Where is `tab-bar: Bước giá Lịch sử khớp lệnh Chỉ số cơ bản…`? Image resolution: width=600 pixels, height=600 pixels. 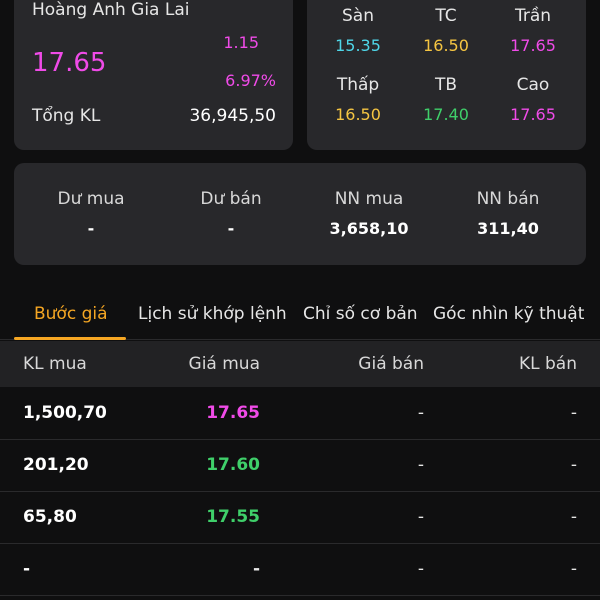
tab-bar: Bước giá Lịch sử khớp lệnh Chỉ số cơ bản… is located at coordinates (300, 315).